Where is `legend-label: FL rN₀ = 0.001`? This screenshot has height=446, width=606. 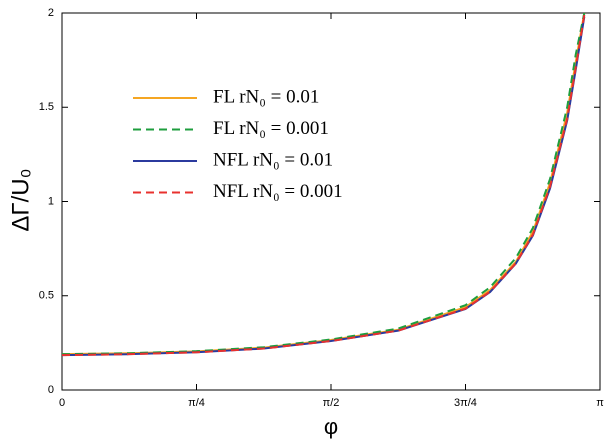
legend-label: FL rN₀ = 0.001 is located at coordinates (271, 128).